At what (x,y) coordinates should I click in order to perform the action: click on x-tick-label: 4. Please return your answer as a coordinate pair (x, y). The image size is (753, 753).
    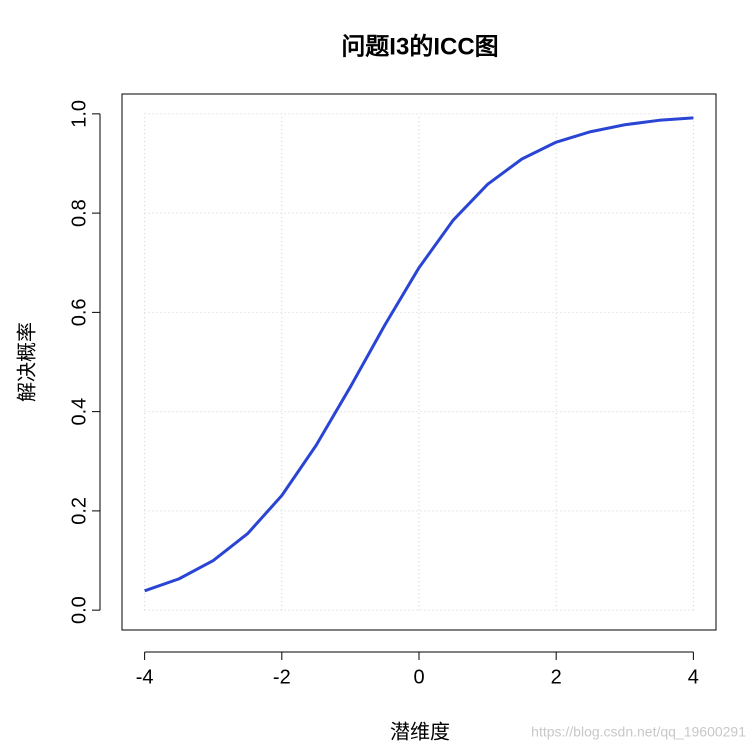
    Looking at the image, I should click on (693, 677).